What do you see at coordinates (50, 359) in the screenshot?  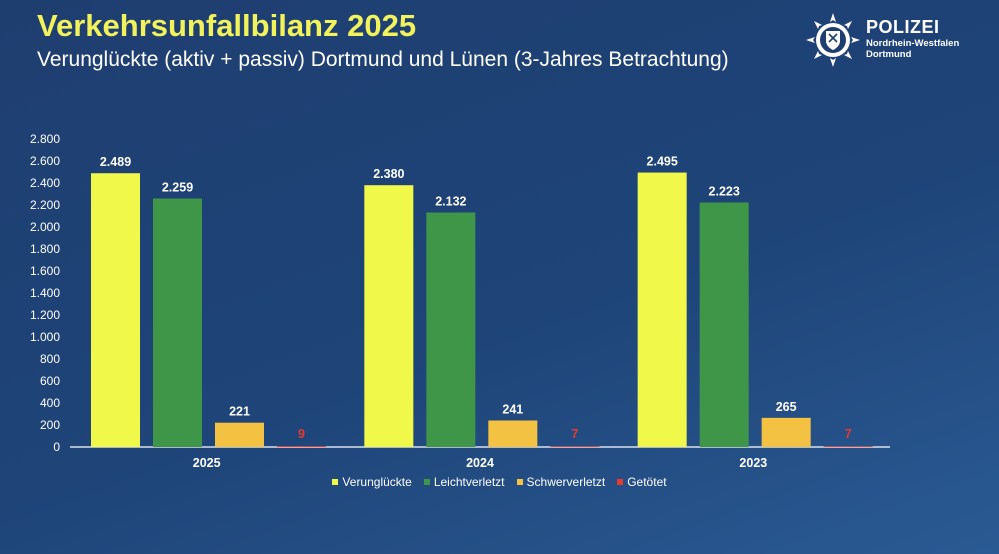 I see `y-tick-label: 800` at bounding box center [50, 359].